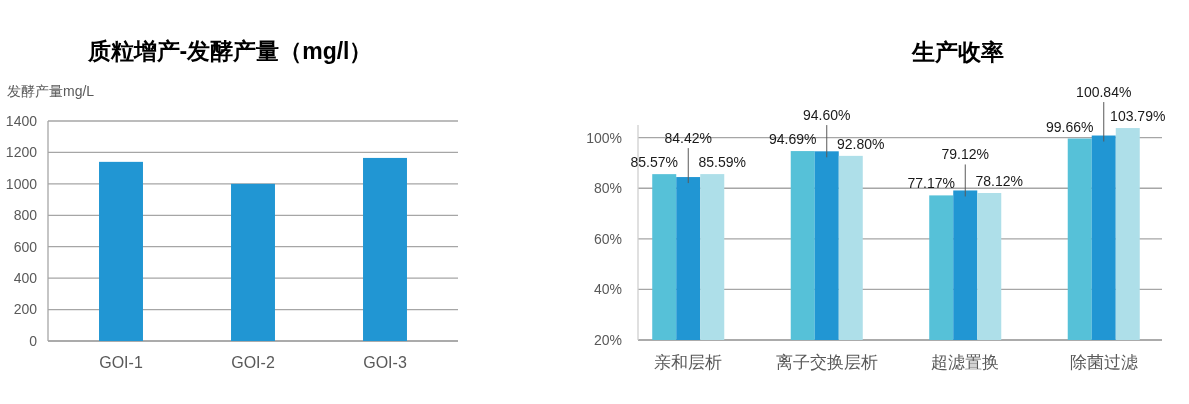  Describe the element at coordinates (607, 289) in the screenshot. I see `y-tick-label: 40%` at that location.